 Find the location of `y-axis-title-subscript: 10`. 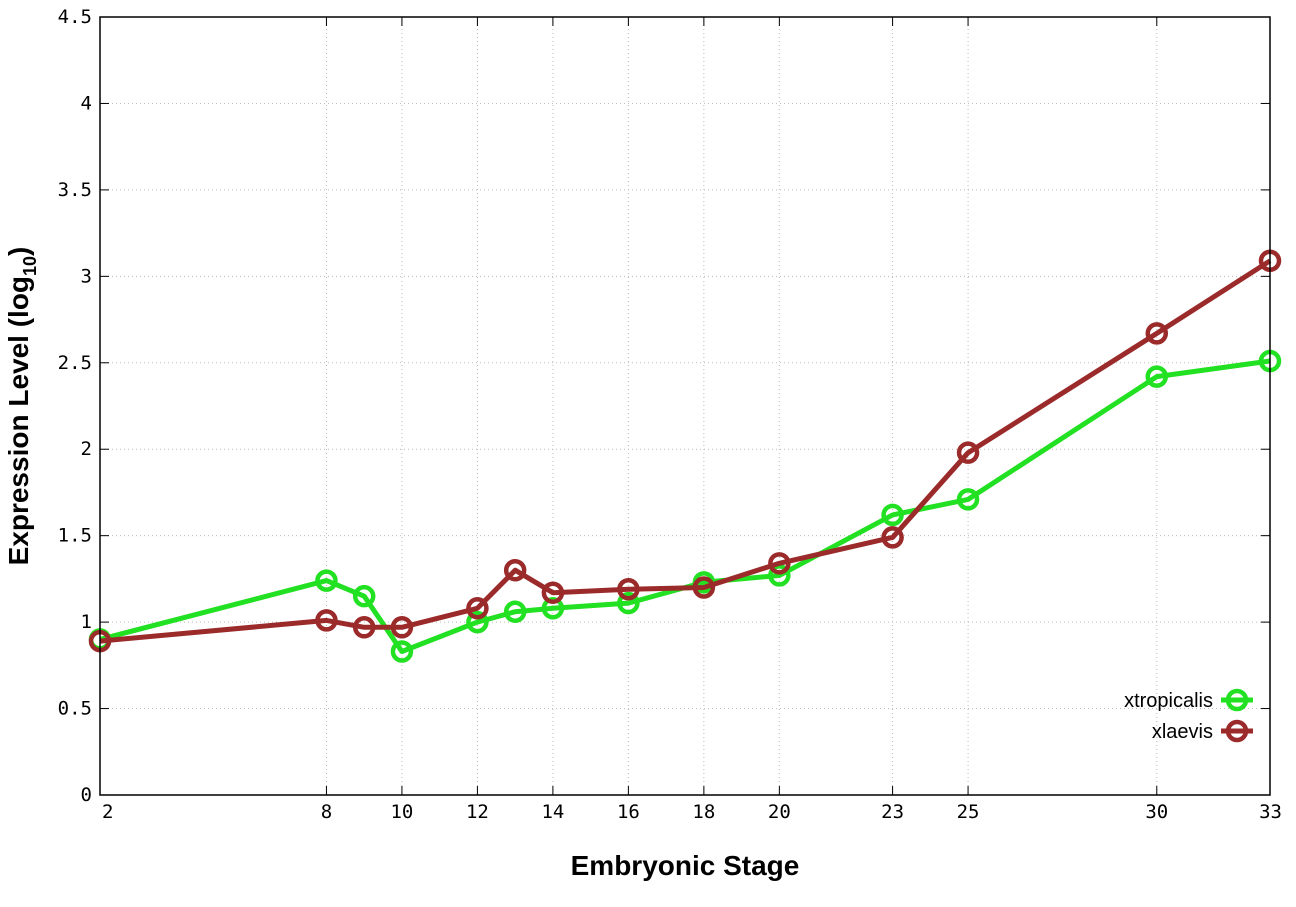

y-axis-title-subscript: 10 is located at coordinates (30, 266).